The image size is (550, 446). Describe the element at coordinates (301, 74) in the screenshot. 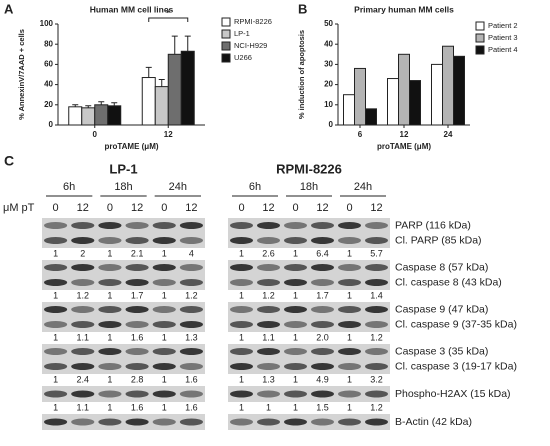

I see `y-axis-label: % induction of apoptosis` at that location.